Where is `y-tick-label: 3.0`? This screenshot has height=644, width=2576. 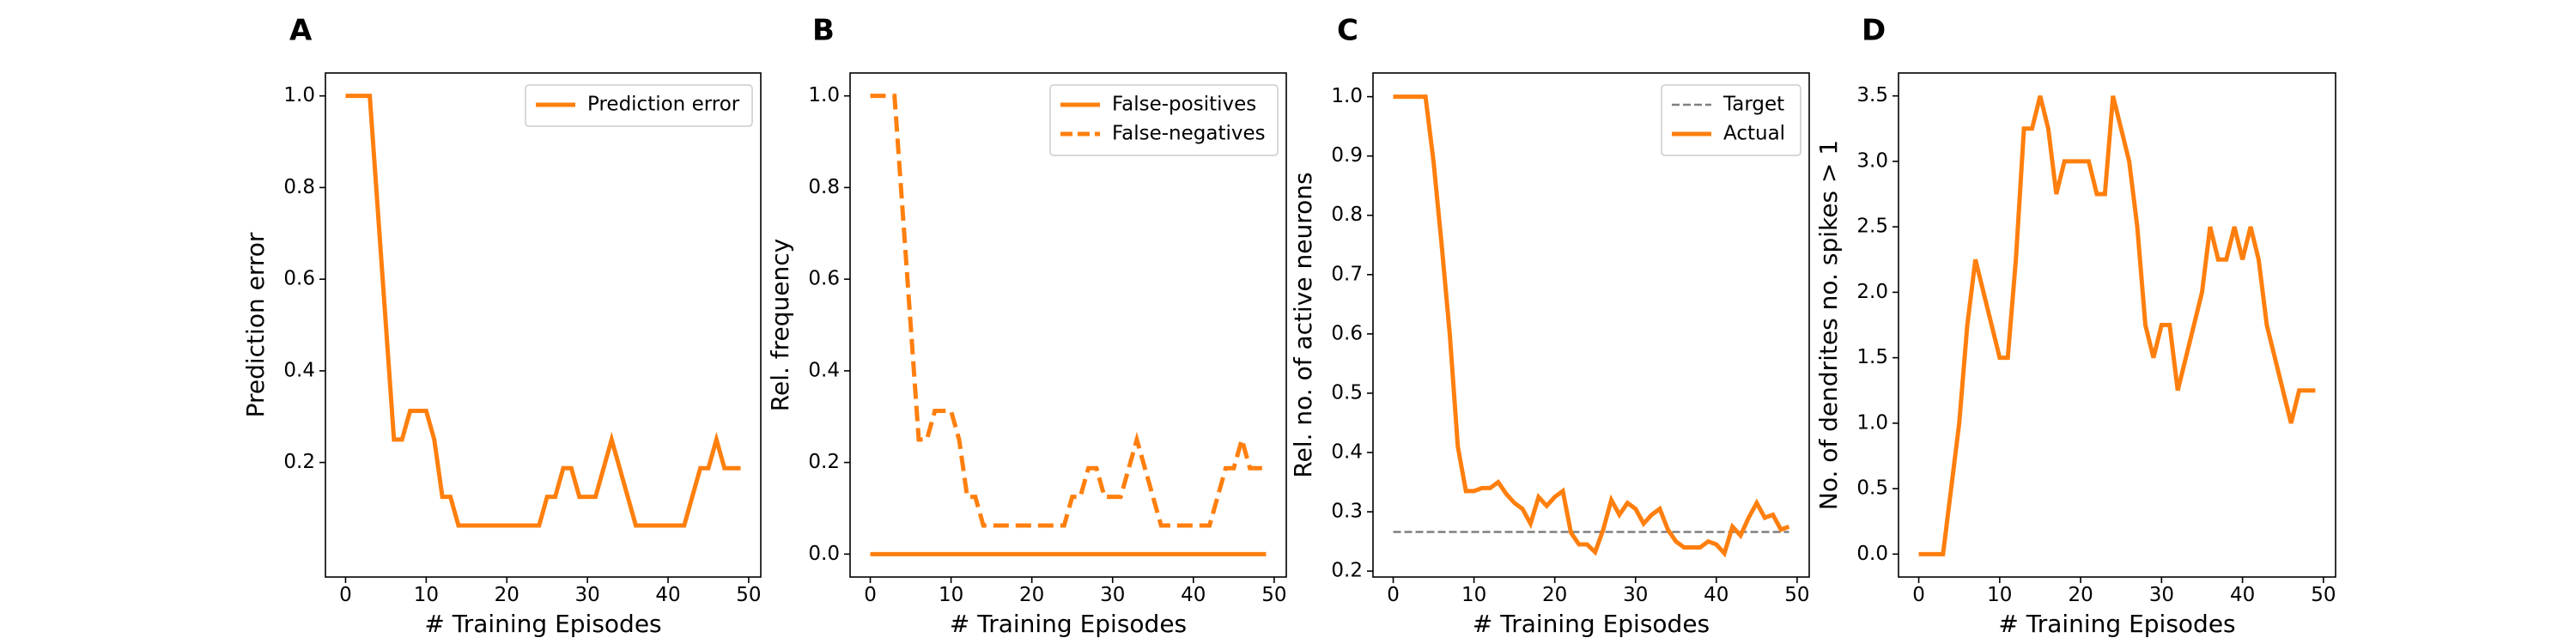 y-tick-label: 3.0 is located at coordinates (1872, 160).